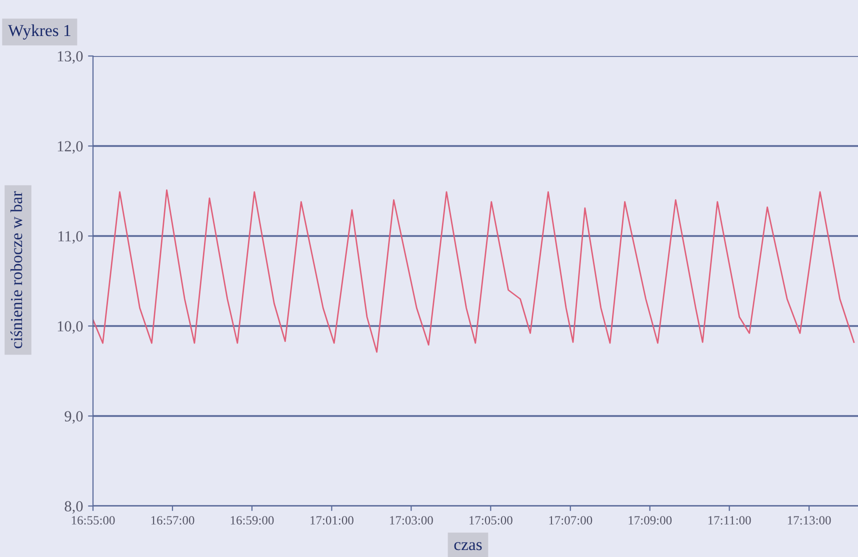 The image size is (858, 557). I want to click on x-tick-label: 16:55:00, so click(93, 520).